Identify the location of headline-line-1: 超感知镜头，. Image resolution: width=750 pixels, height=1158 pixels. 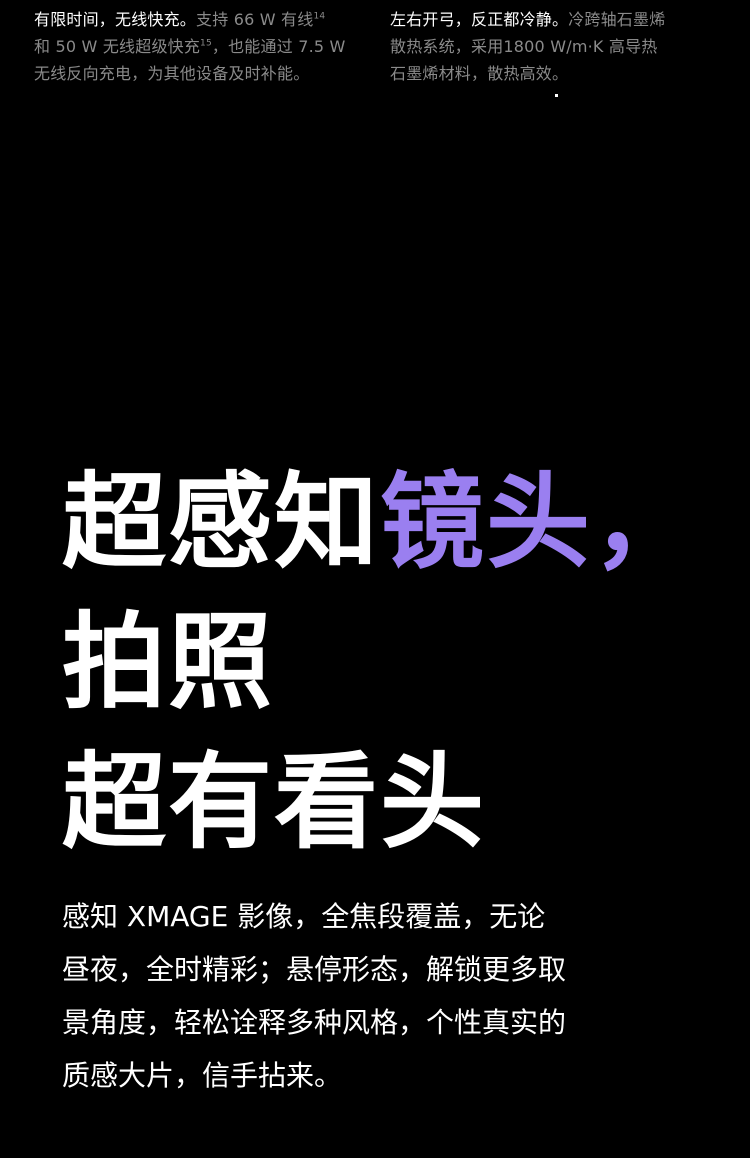
(380, 522).